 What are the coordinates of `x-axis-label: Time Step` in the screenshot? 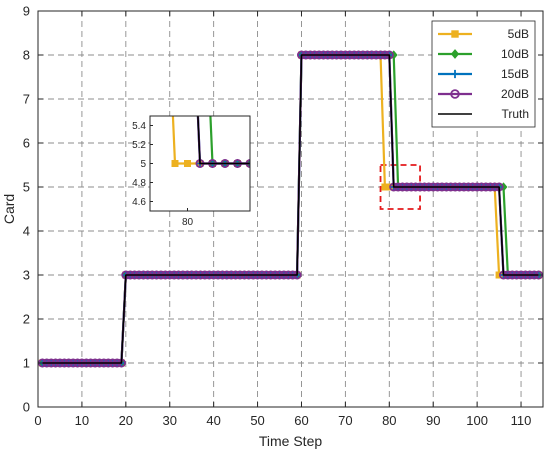 It's located at (290, 441).